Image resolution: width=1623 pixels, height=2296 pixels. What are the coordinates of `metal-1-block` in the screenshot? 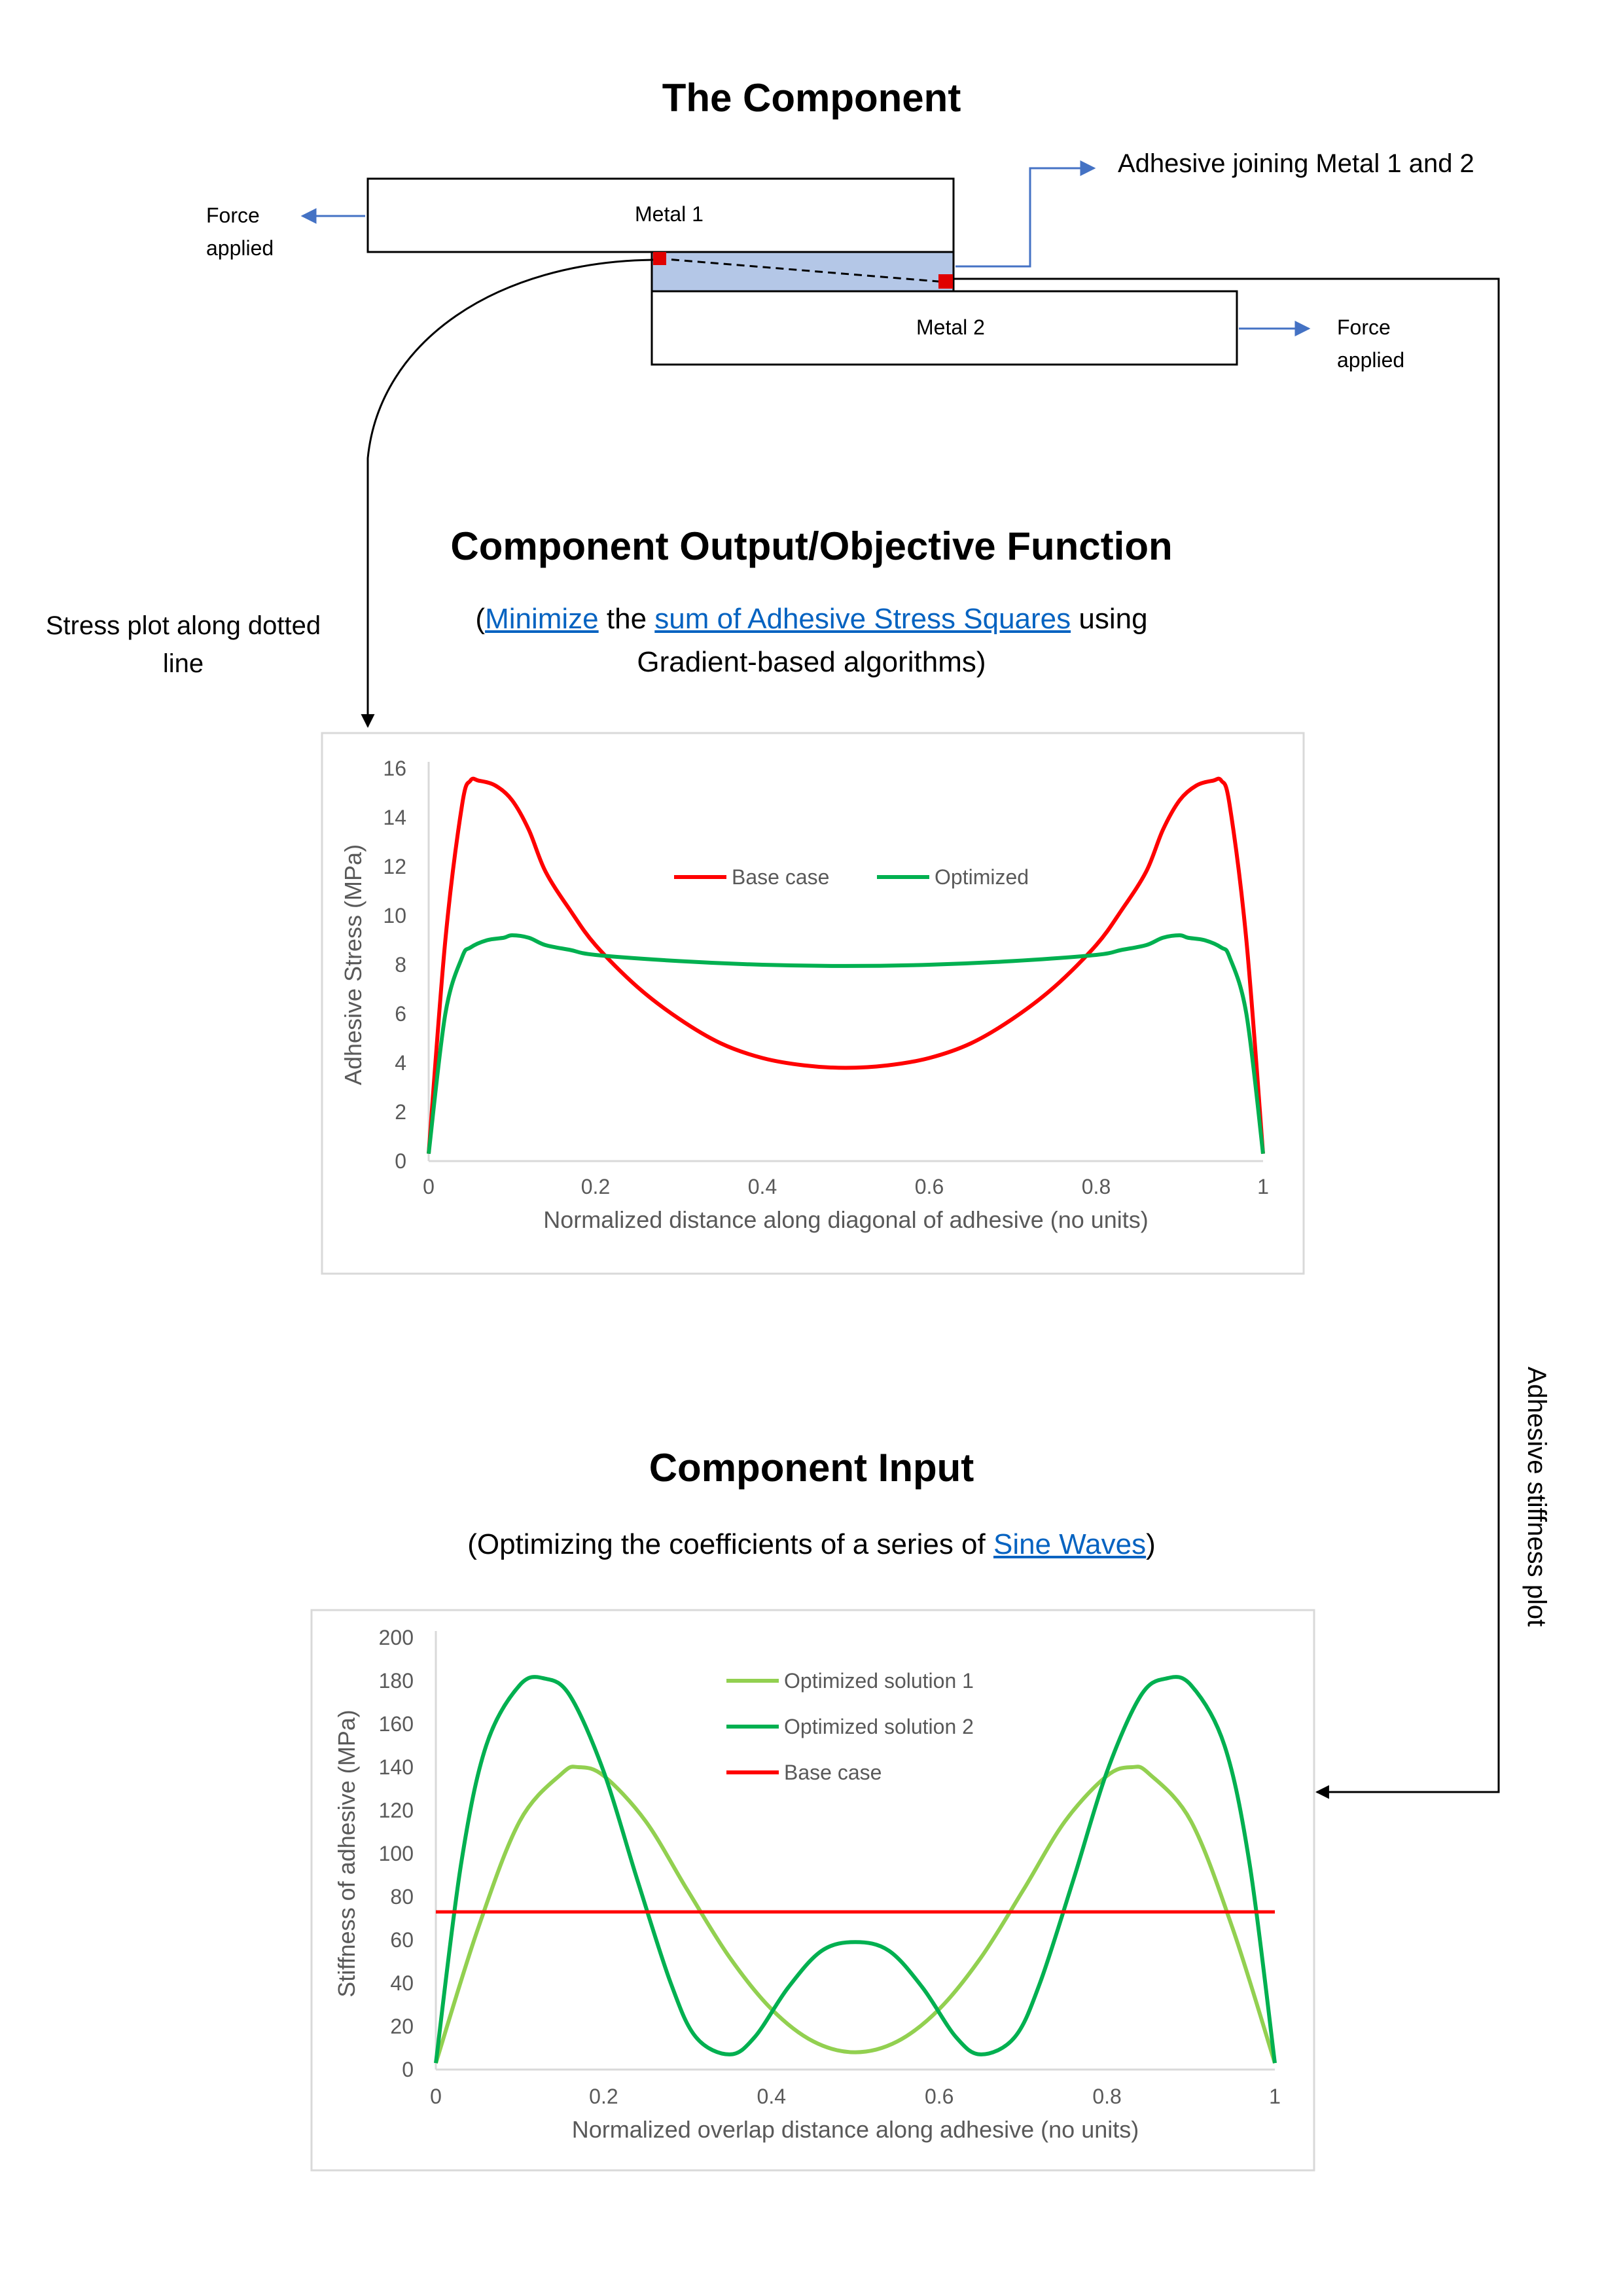 It's located at (660, 215).